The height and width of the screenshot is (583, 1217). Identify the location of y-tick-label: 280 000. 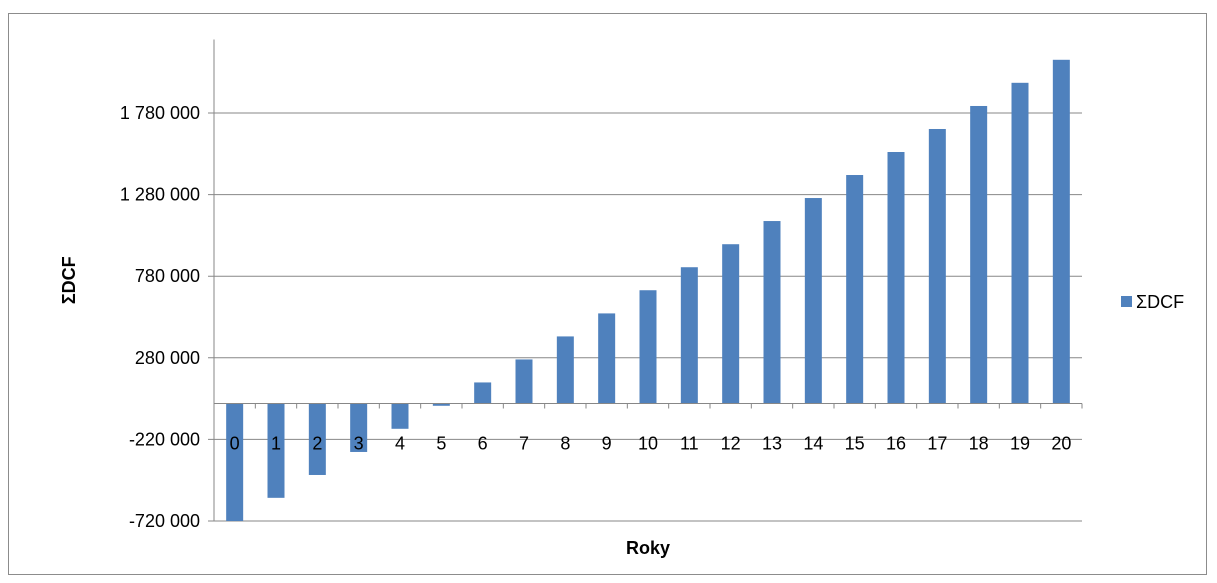
(167, 358).